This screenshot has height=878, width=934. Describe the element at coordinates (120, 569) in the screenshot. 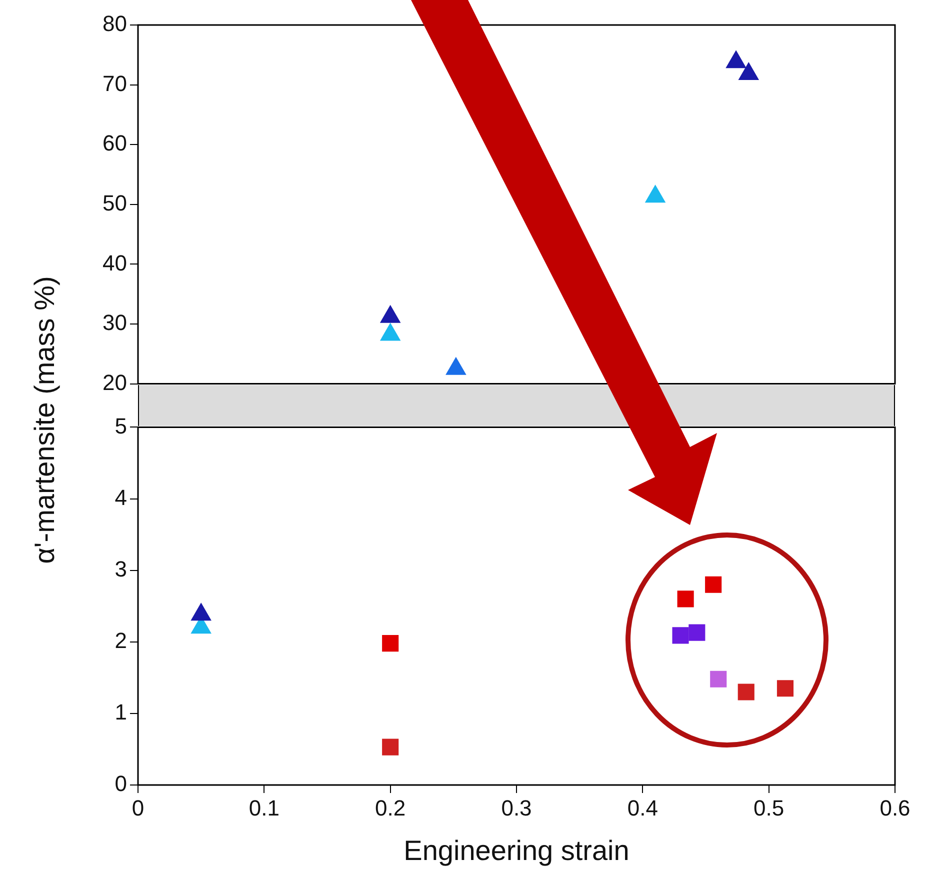

I see `y-tick-label: 3` at that location.